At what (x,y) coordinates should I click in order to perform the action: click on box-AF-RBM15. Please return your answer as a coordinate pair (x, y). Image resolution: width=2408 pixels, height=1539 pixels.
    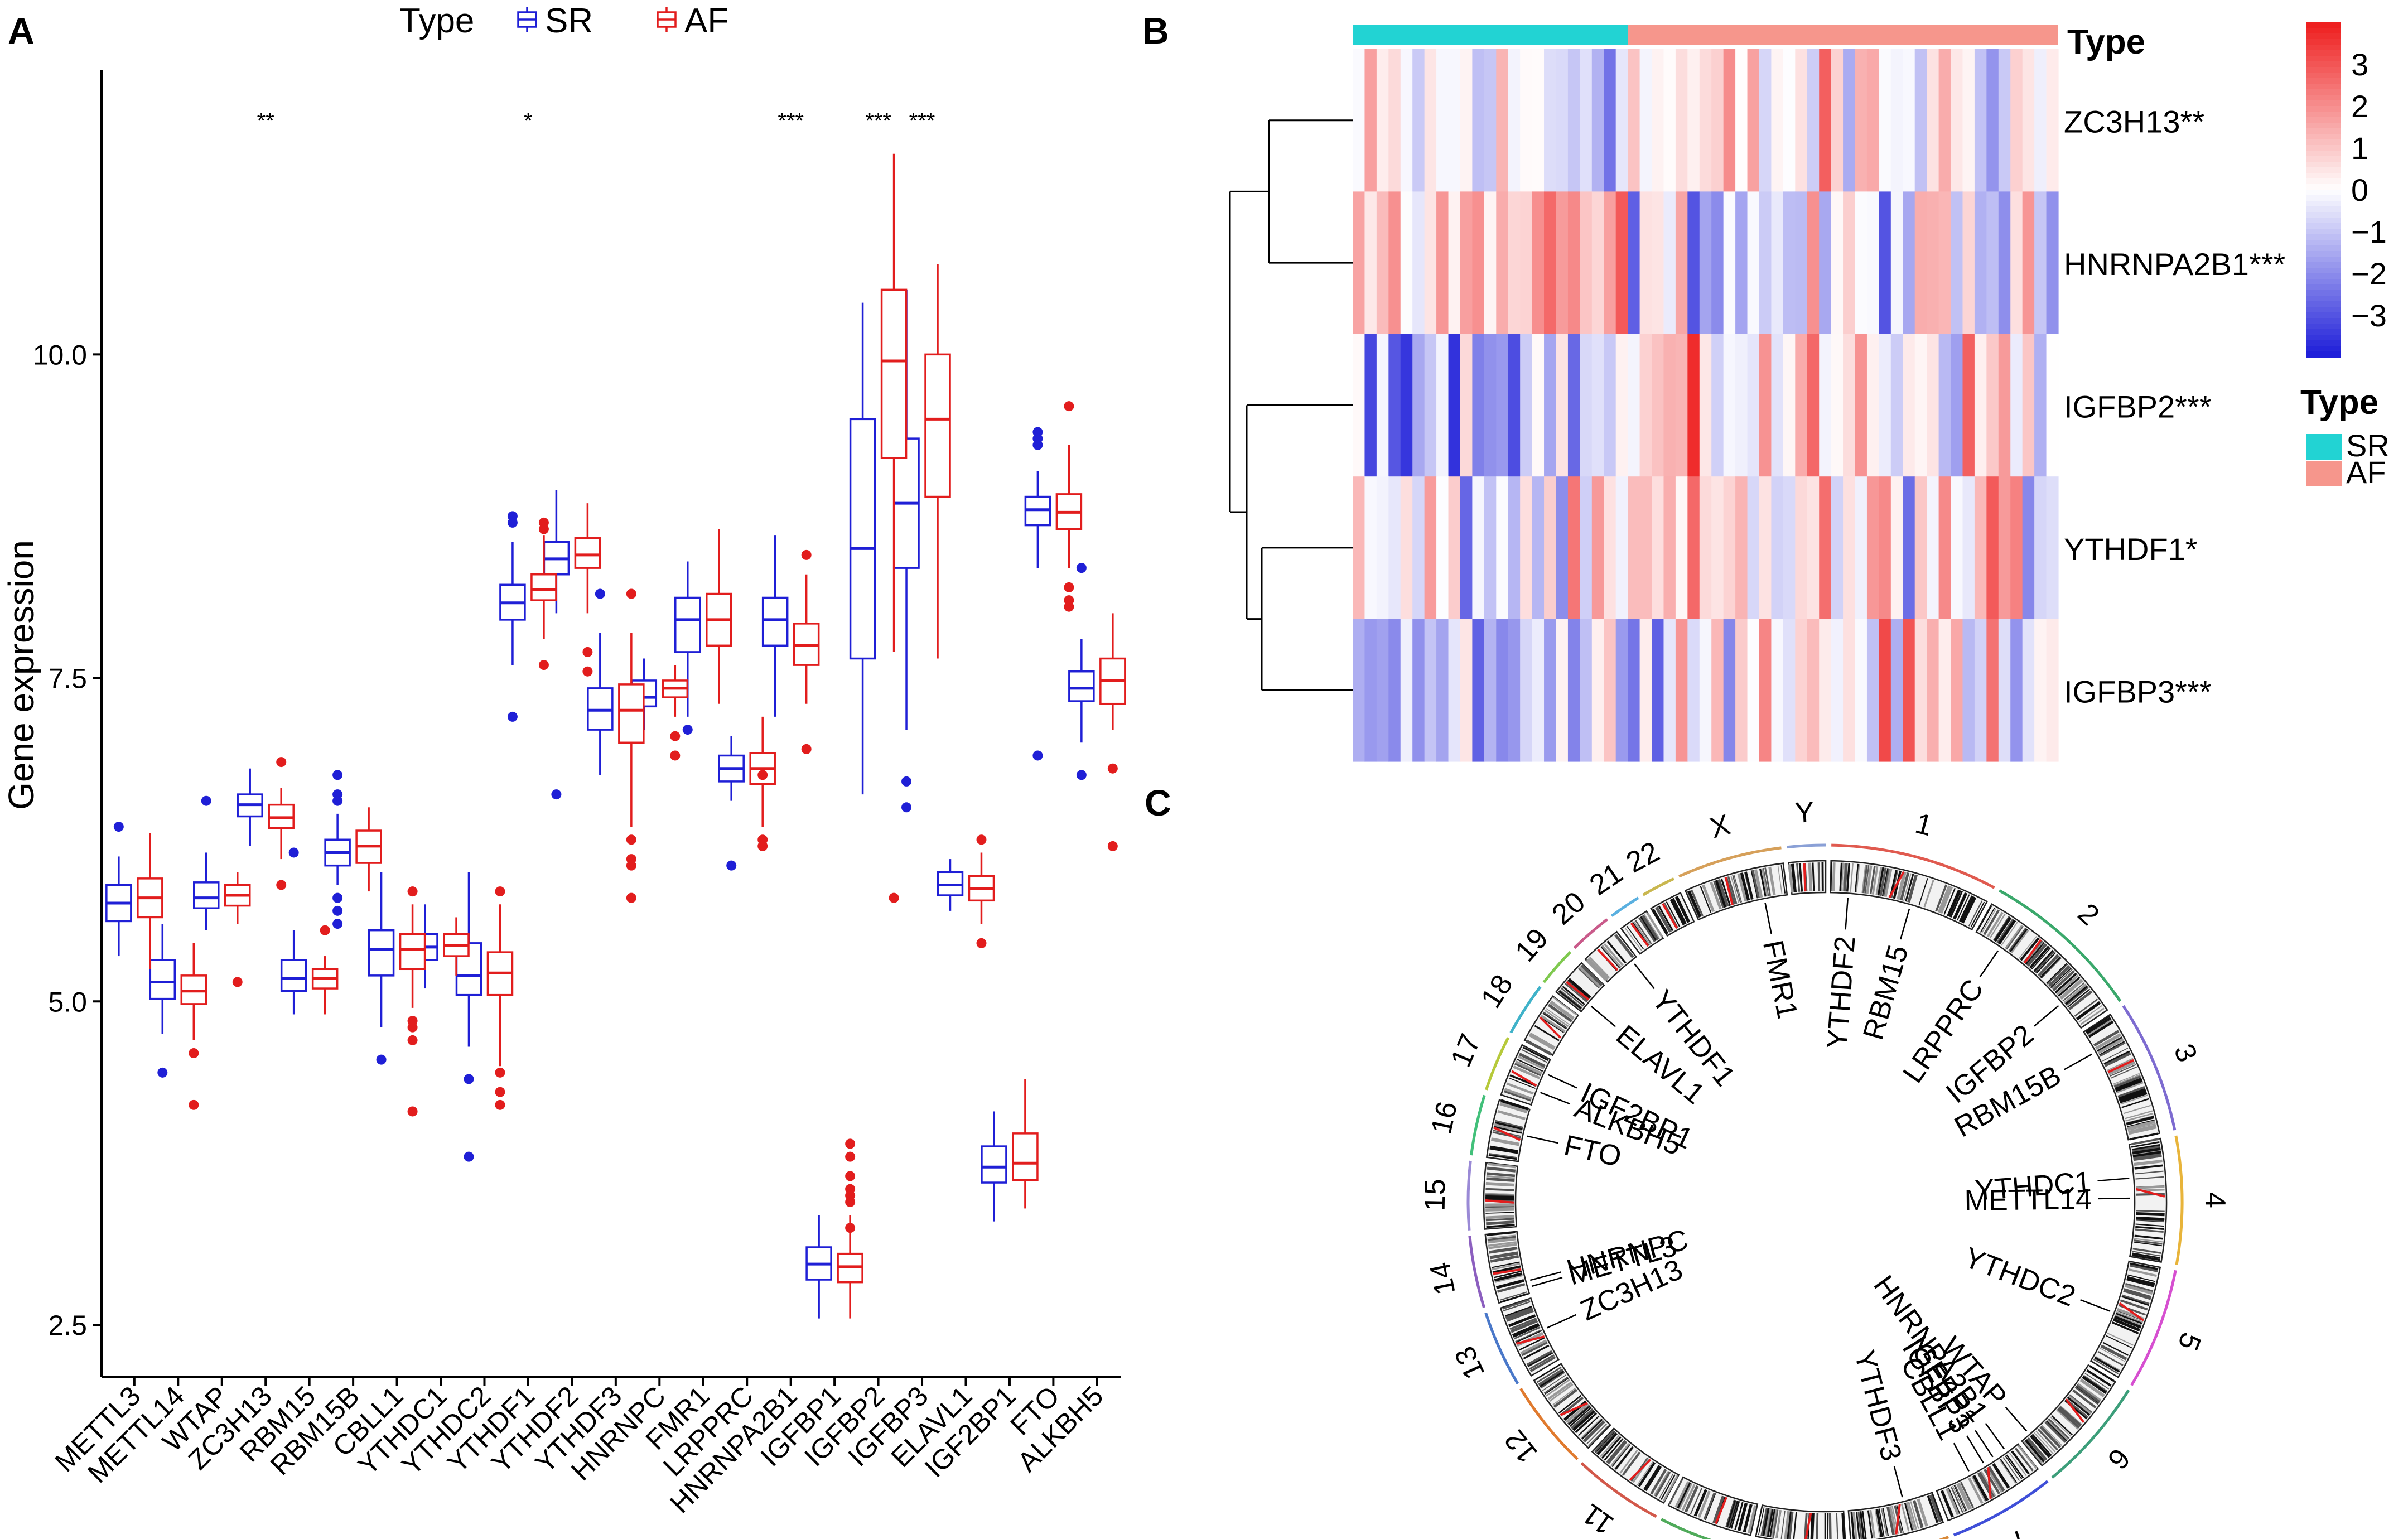
    Looking at the image, I should click on (325, 970).